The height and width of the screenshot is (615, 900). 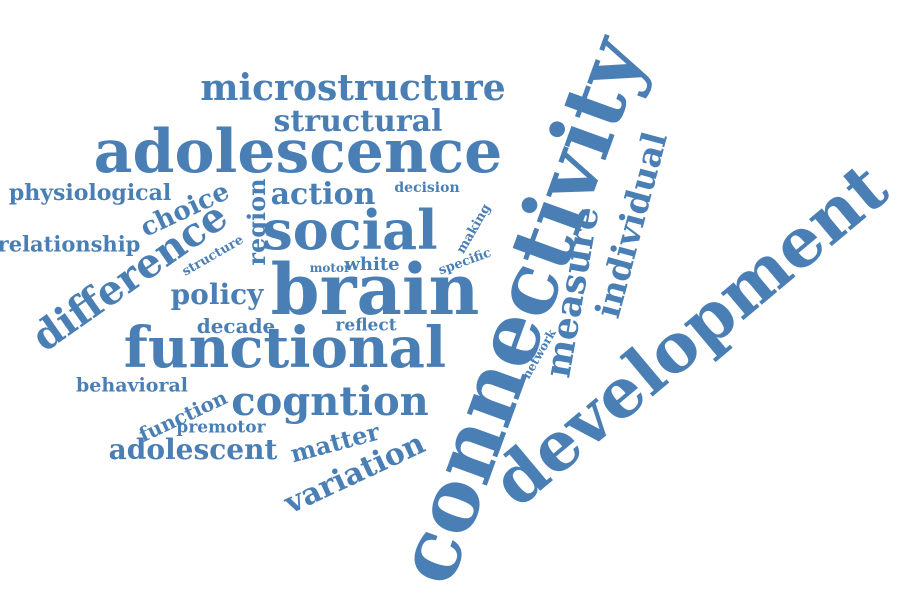 I want to click on word-premotor: premotor, so click(x=221, y=427).